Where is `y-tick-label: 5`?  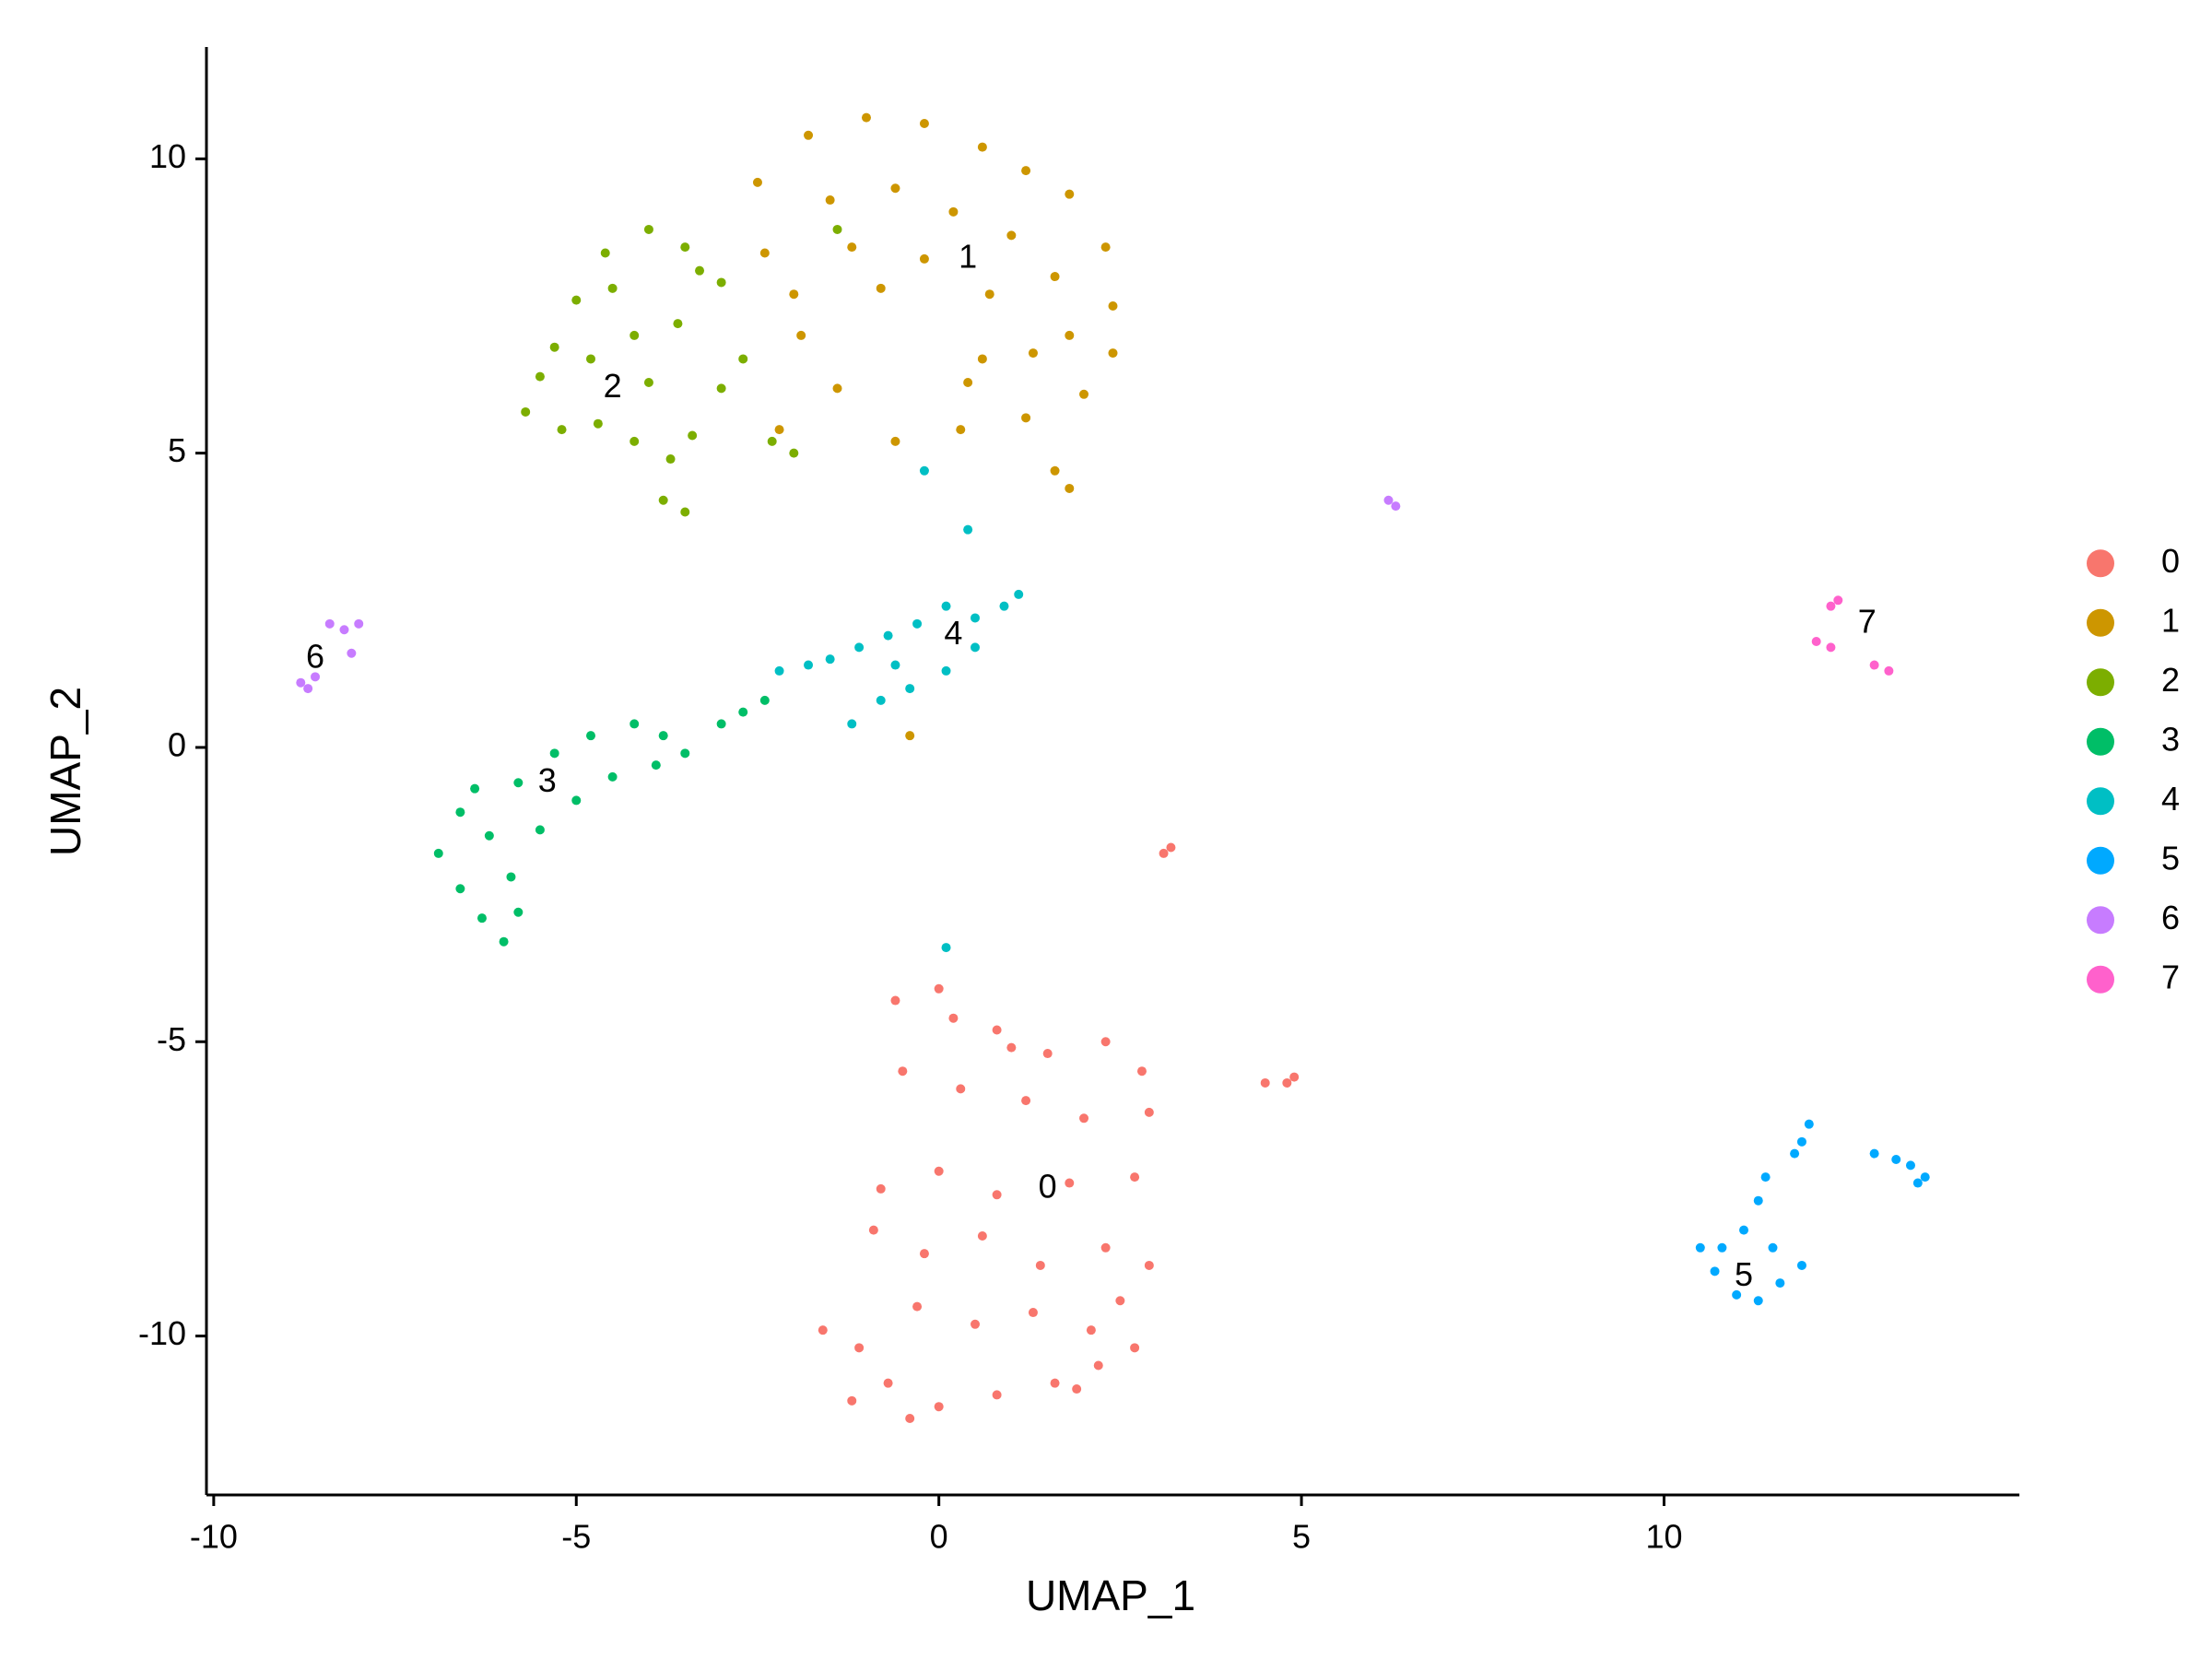 y-tick-label: 5 is located at coordinates (177, 450).